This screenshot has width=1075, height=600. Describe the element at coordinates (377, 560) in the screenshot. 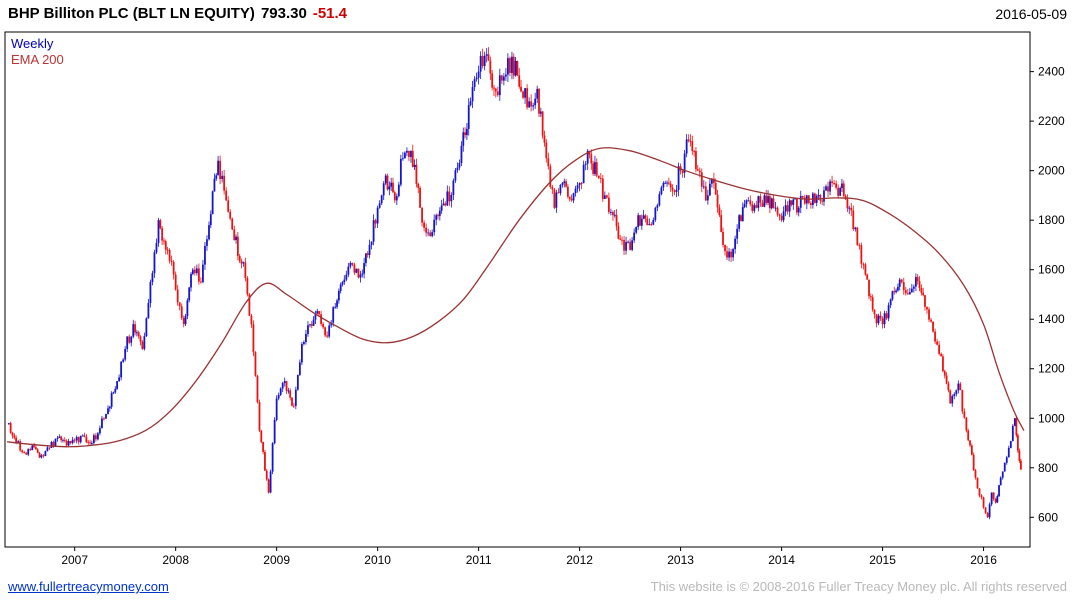

I see `x-tick-label: 2010` at that location.